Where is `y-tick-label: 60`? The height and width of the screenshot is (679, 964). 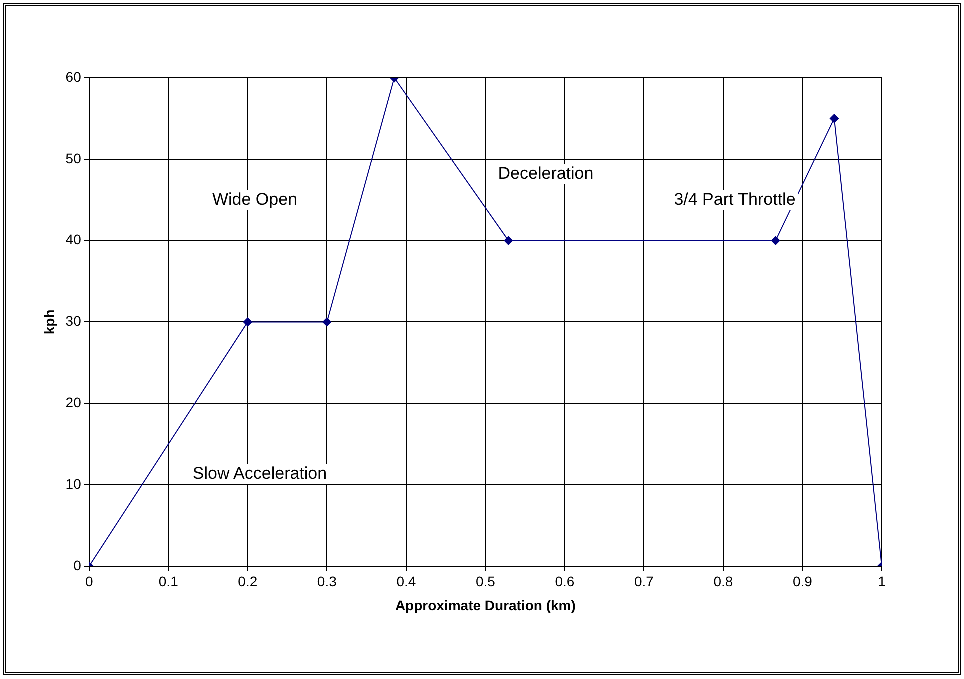 y-tick-label: 60 is located at coordinates (74, 76).